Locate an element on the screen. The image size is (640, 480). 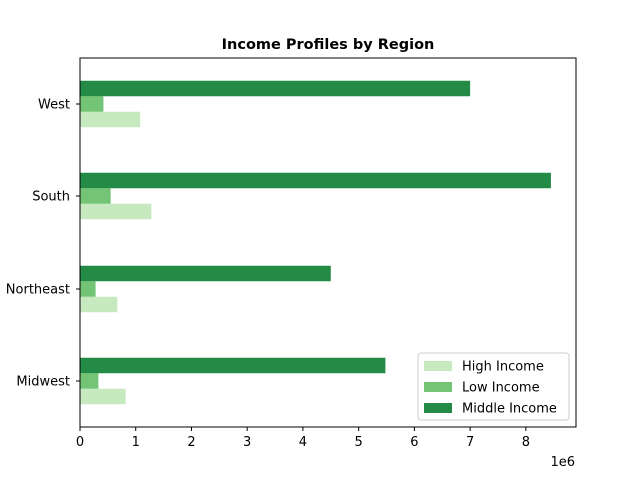
x-tick-label: 1 is located at coordinates (136, 442).